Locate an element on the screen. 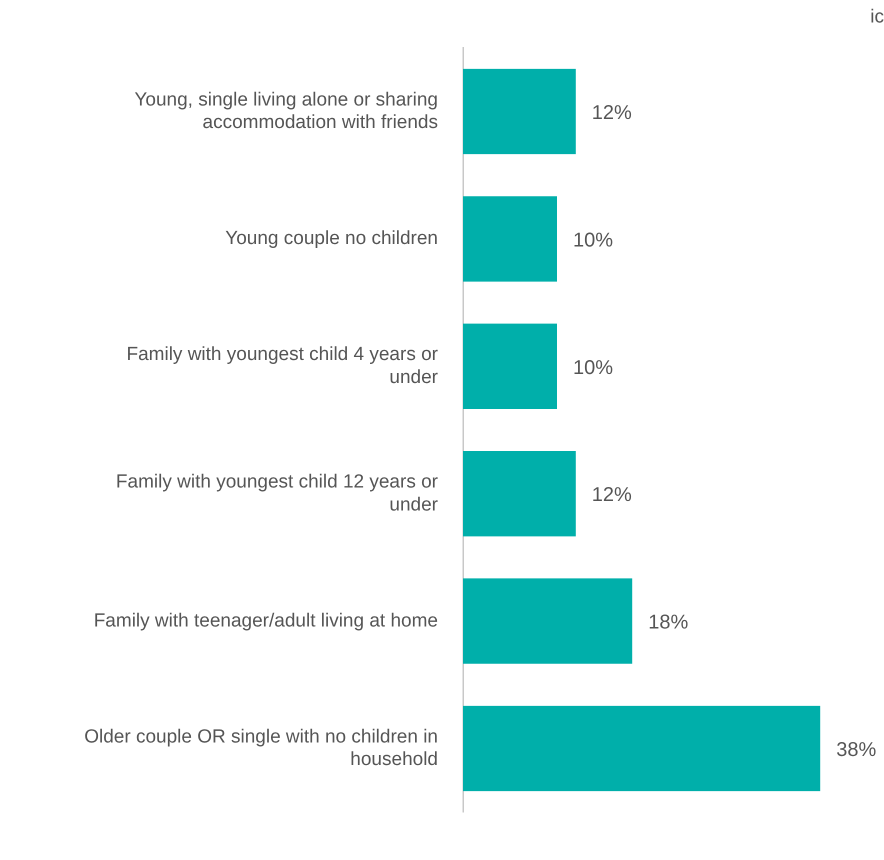 This screenshot has height=860, width=884. y-tick-label: Older couple OR single with no children in household is located at coordinates (261, 748).